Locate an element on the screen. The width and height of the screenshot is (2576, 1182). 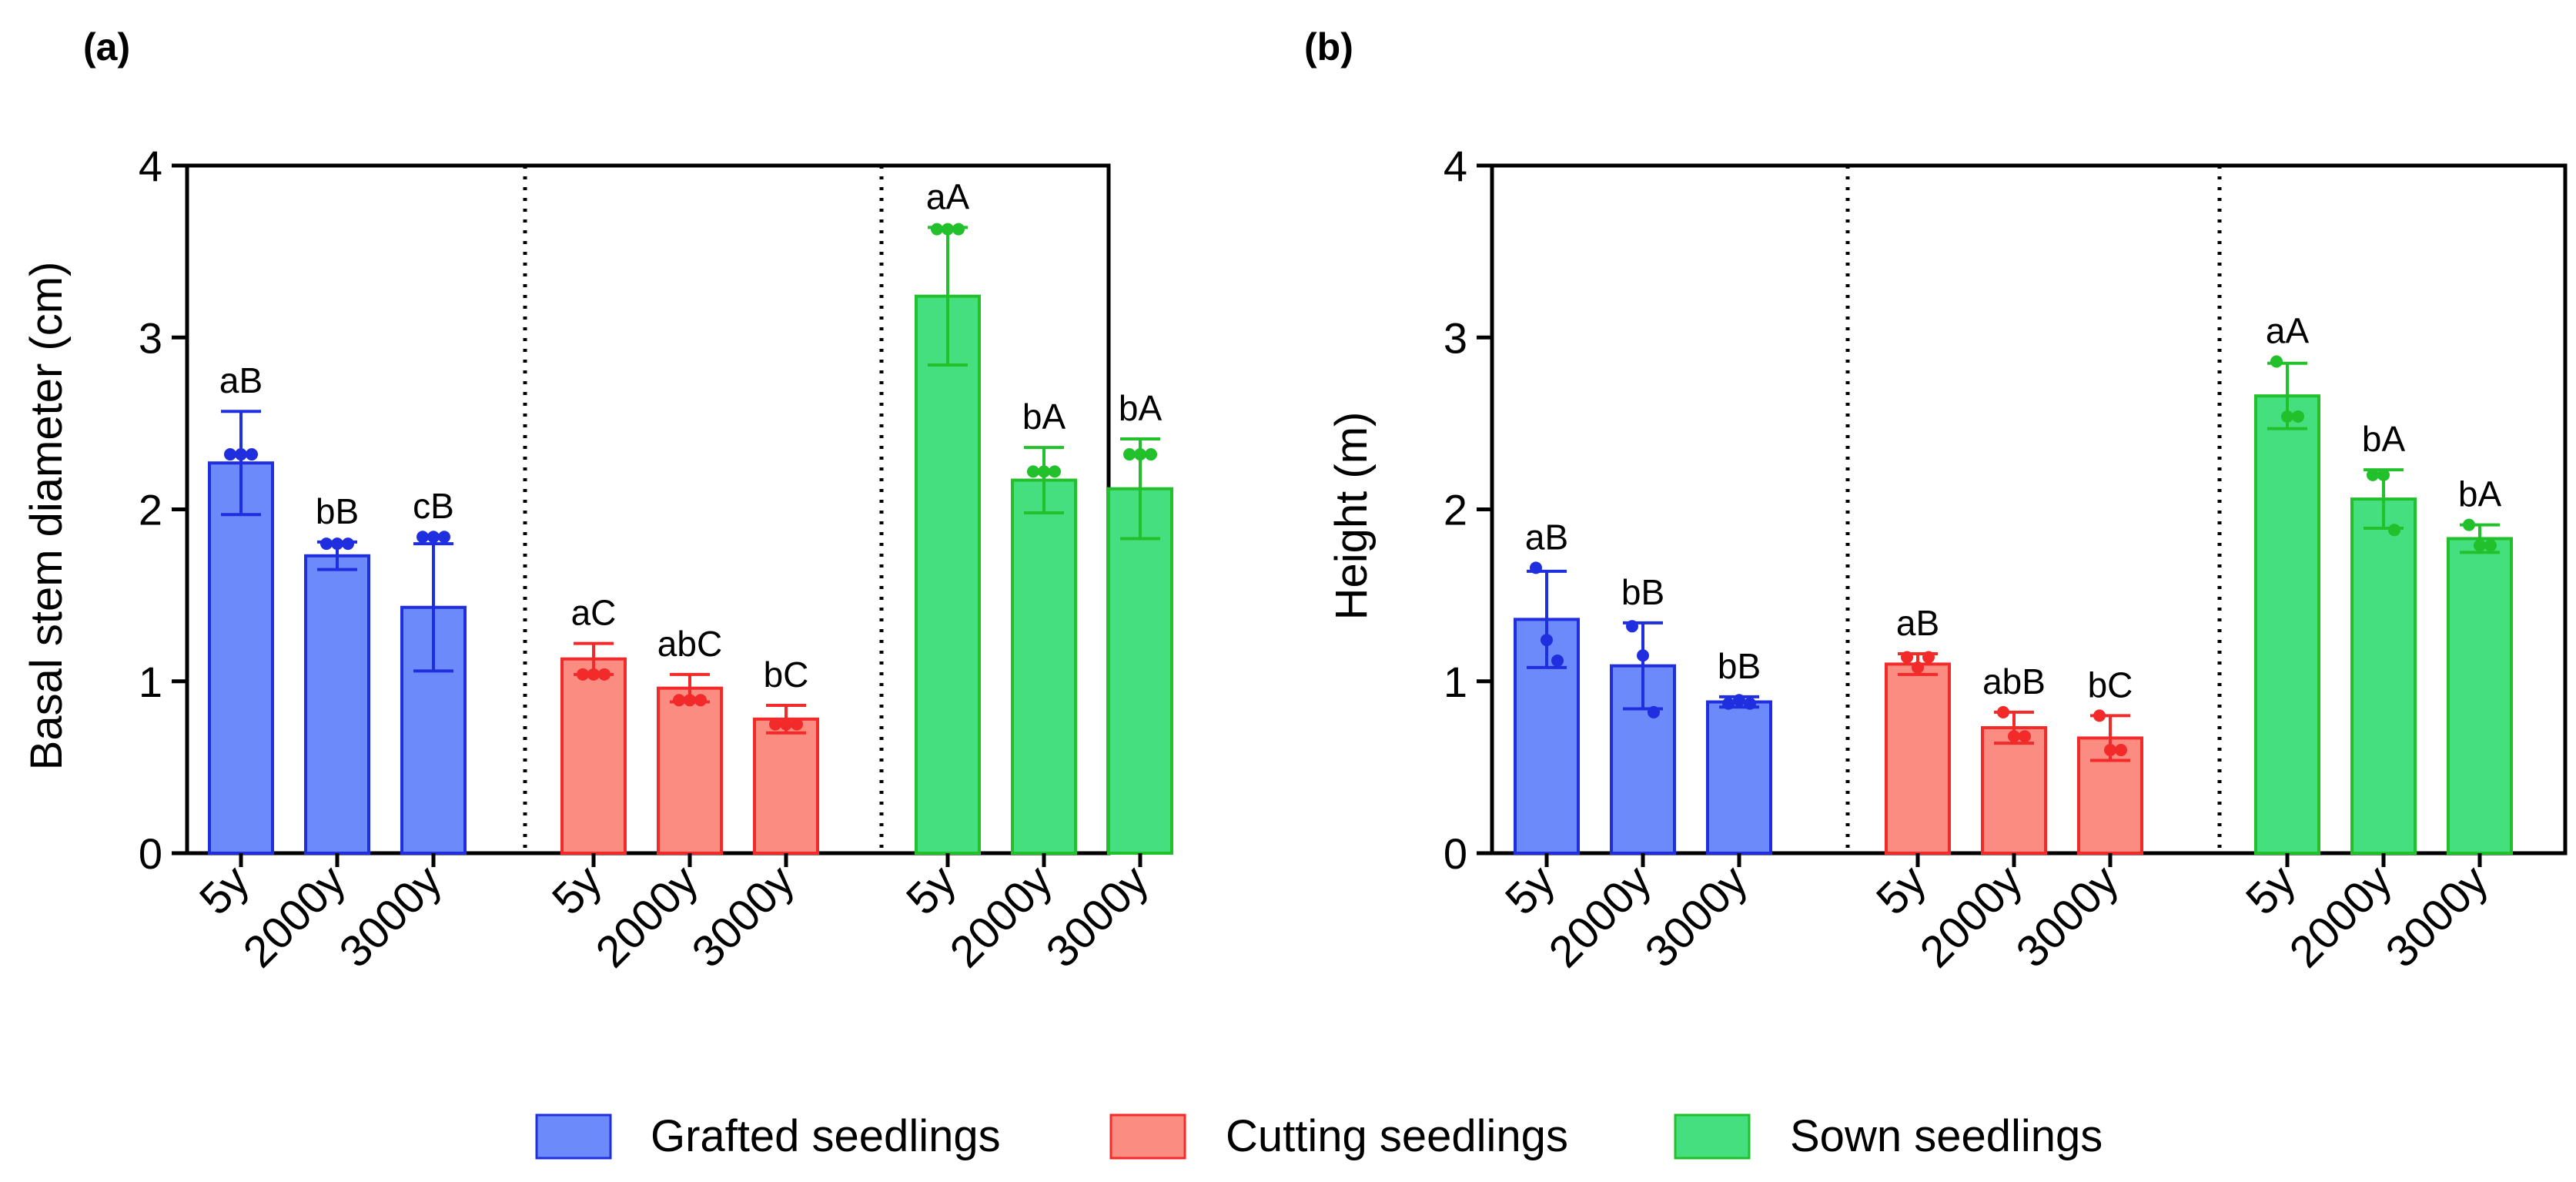
panel-b-letter-cutting-seedlings-2000y: abB is located at coordinates (2014, 681).